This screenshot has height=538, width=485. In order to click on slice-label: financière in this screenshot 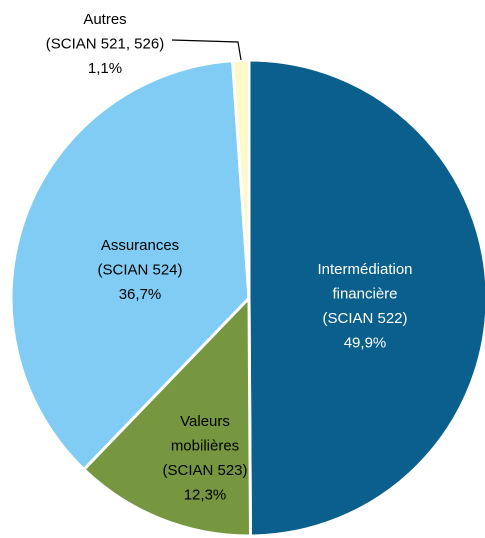, I will do `click(364, 293)`.